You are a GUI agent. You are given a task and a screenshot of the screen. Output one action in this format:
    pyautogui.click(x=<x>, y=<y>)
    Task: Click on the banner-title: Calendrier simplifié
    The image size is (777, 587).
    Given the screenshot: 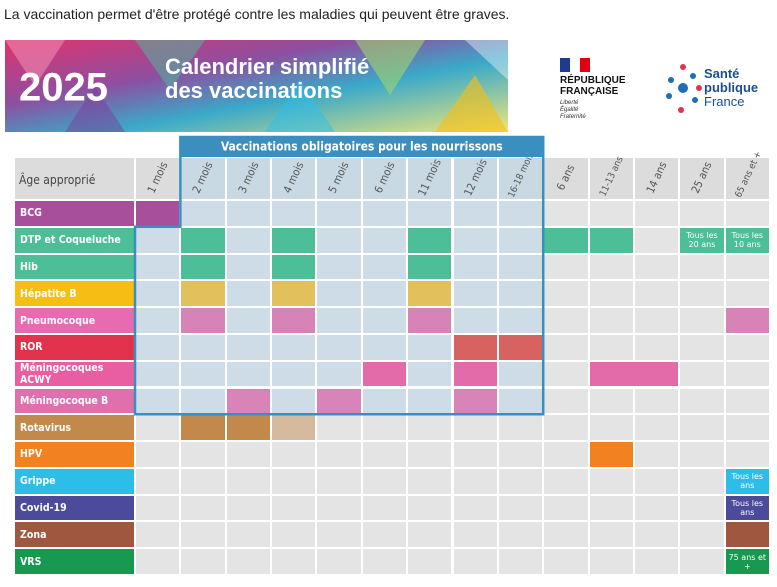 What is the action you would take?
    pyautogui.click(x=267, y=66)
    